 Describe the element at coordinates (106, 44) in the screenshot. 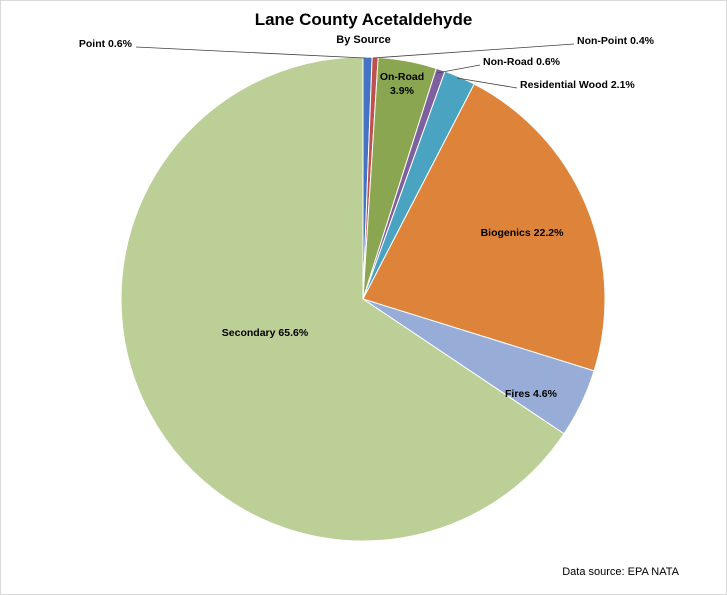

I see `data-label-point: Point 0.6%` at that location.